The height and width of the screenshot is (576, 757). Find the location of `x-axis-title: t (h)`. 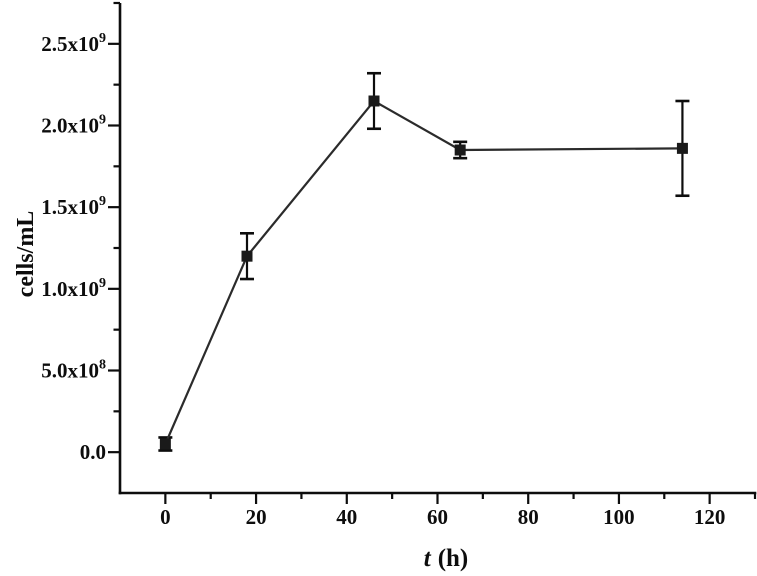

x-axis-title: t (h) is located at coordinates (446, 558).